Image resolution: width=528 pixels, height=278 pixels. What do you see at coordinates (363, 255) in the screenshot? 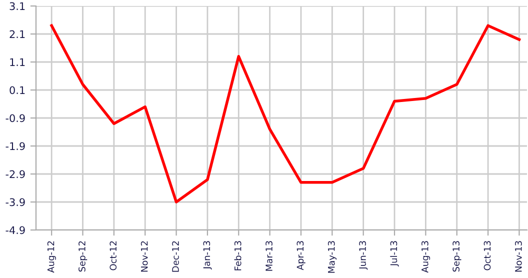
I see `x-tick-label: Jun-13` at bounding box center [363, 255].